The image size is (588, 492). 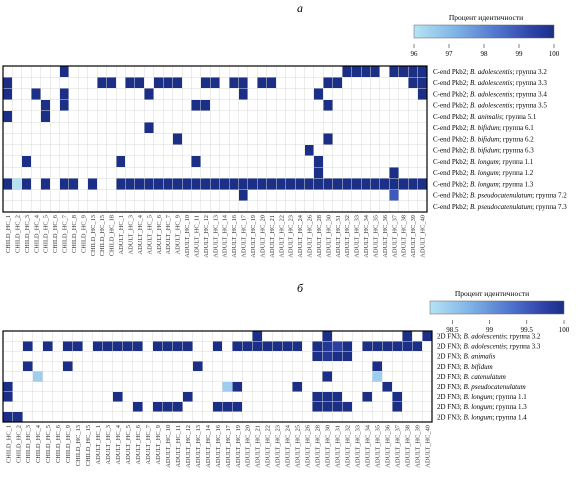 I want to click on column-label: ADULT_HC_37, so click(x=397, y=446).